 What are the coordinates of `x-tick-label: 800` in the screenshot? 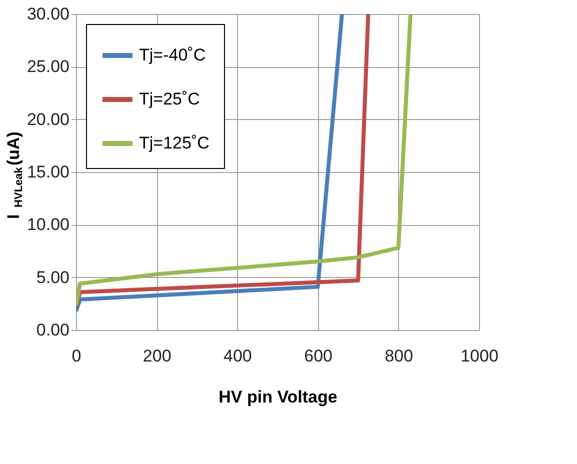 It's located at (399, 356).